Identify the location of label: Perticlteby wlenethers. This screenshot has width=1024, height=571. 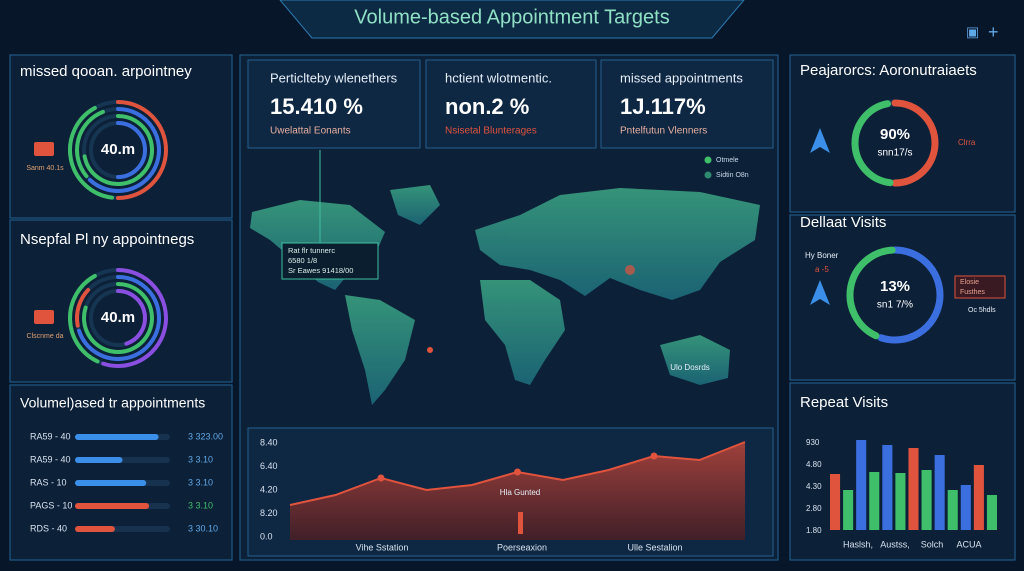
(334, 77).